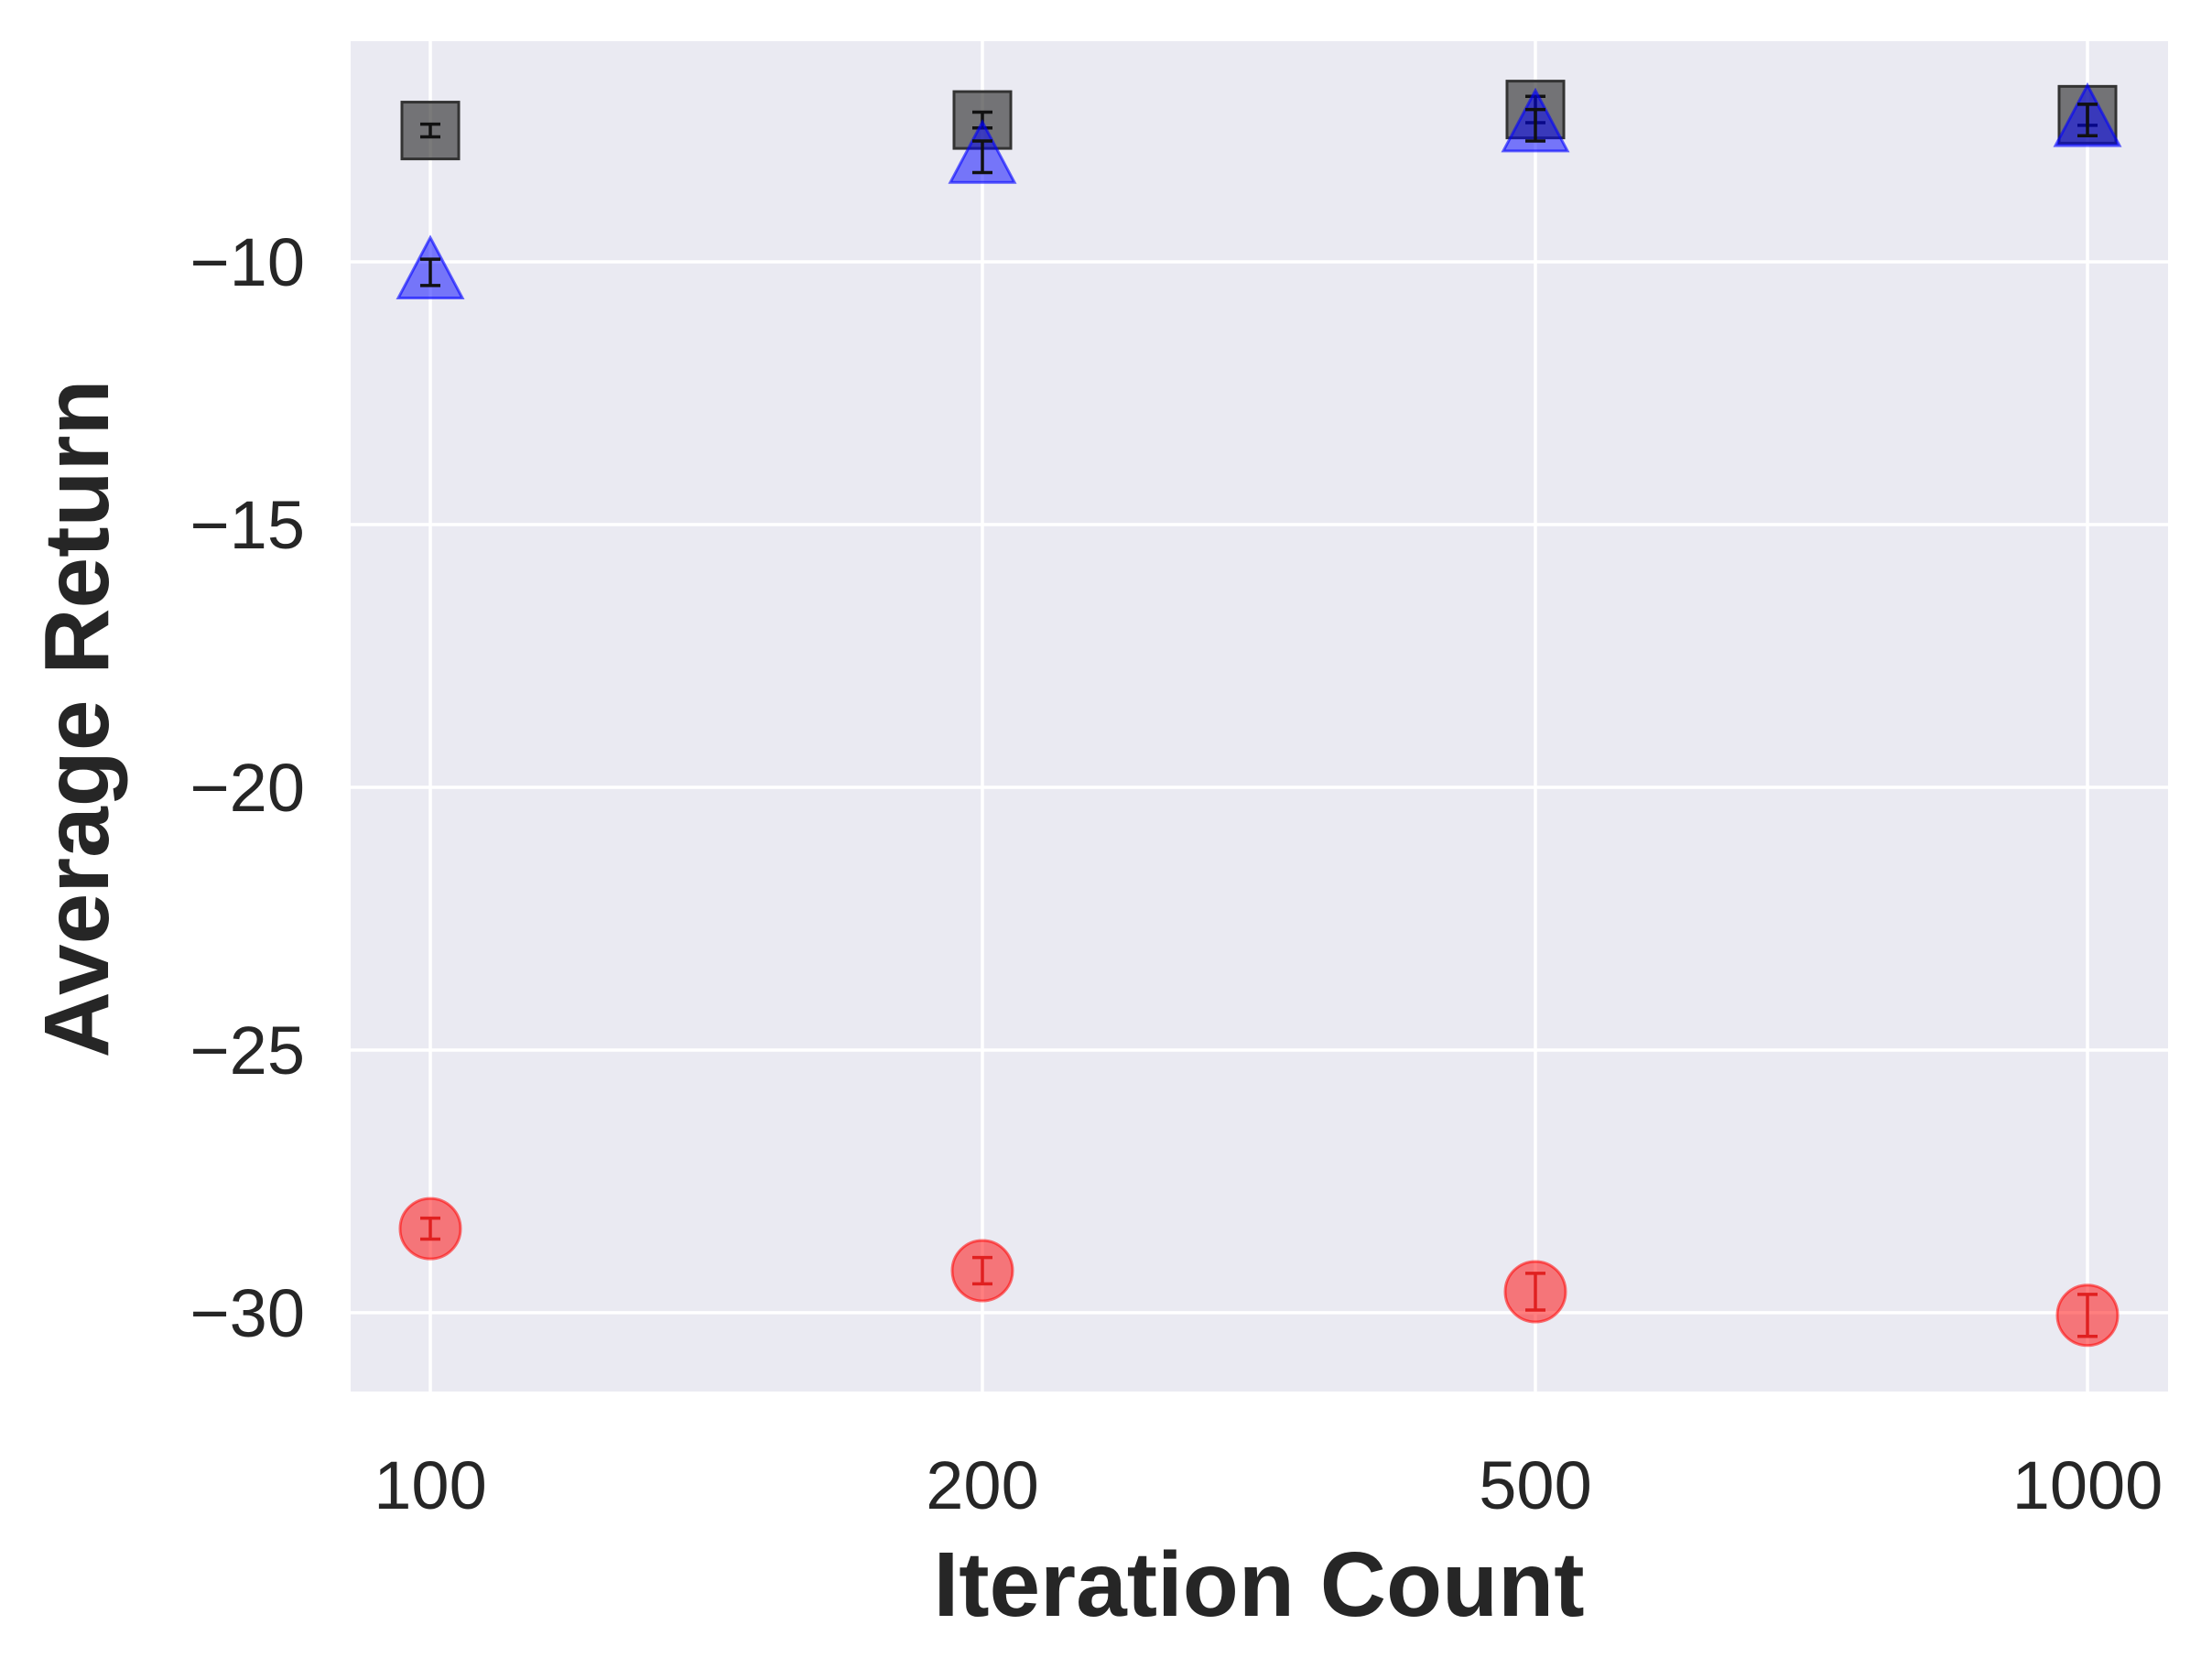  What do you see at coordinates (2088, 1485) in the screenshot?
I see `x-tick-label: 1000` at bounding box center [2088, 1485].